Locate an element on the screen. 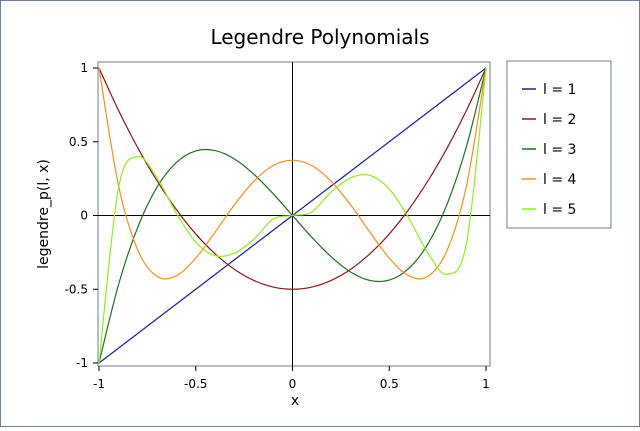 The width and height of the screenshot is (640, 431). x-axis-label: x is located at coordinates (295, 401).